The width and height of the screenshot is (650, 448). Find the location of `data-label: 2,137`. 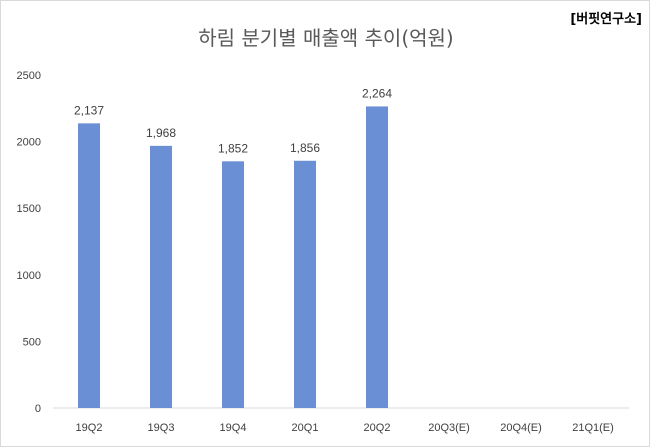

data-label: 2,137 is located at coordinates (89, 110).